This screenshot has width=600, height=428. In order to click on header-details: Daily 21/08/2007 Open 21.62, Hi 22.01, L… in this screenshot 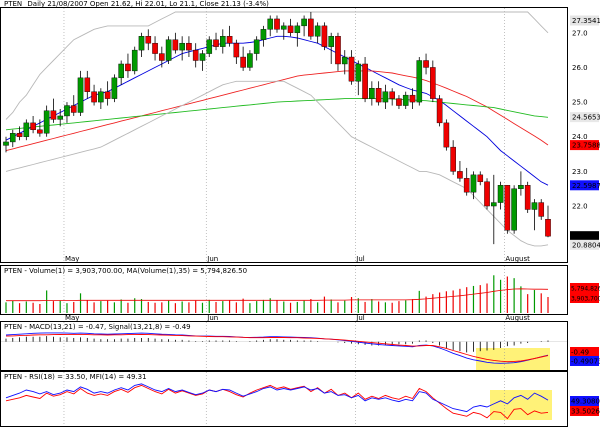, I will do `click(148, 4)`.